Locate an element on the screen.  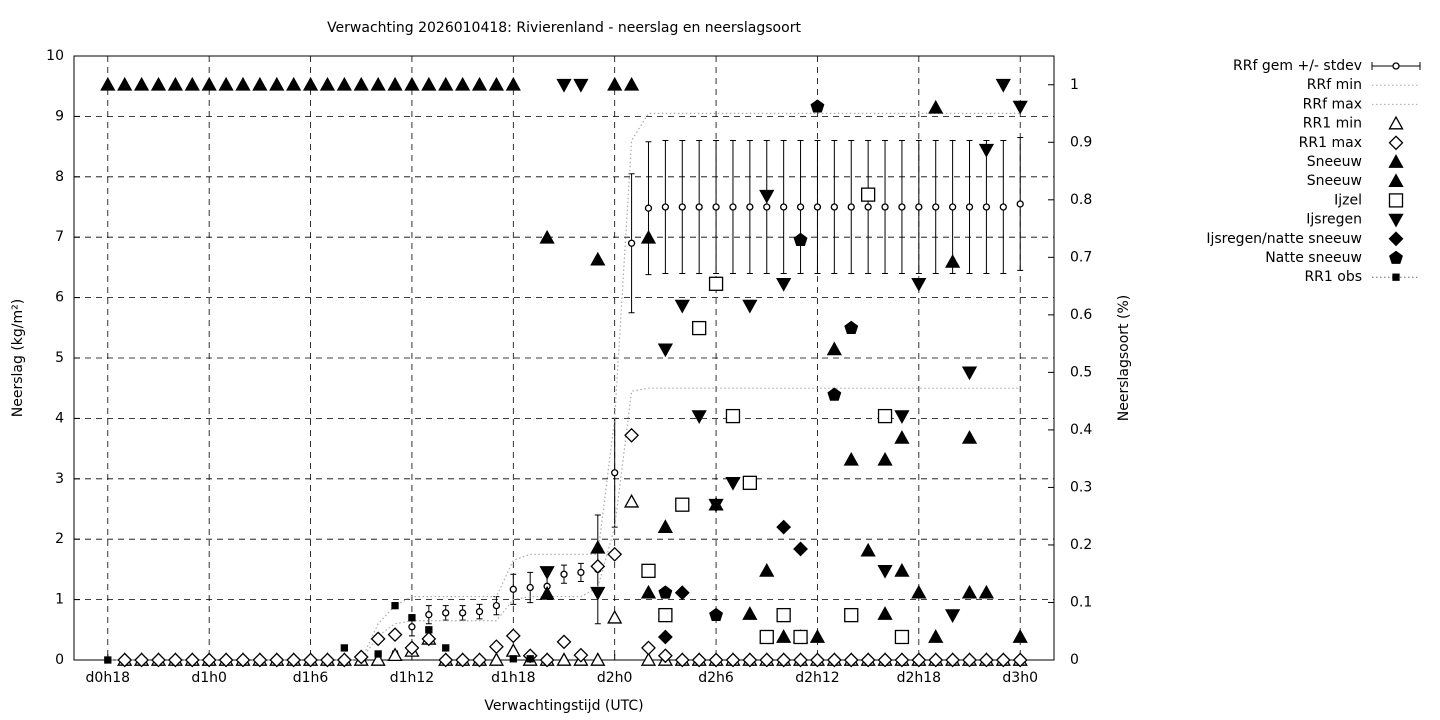
y2-tick-label: 0.4 is located at coordinates (1081, 430).